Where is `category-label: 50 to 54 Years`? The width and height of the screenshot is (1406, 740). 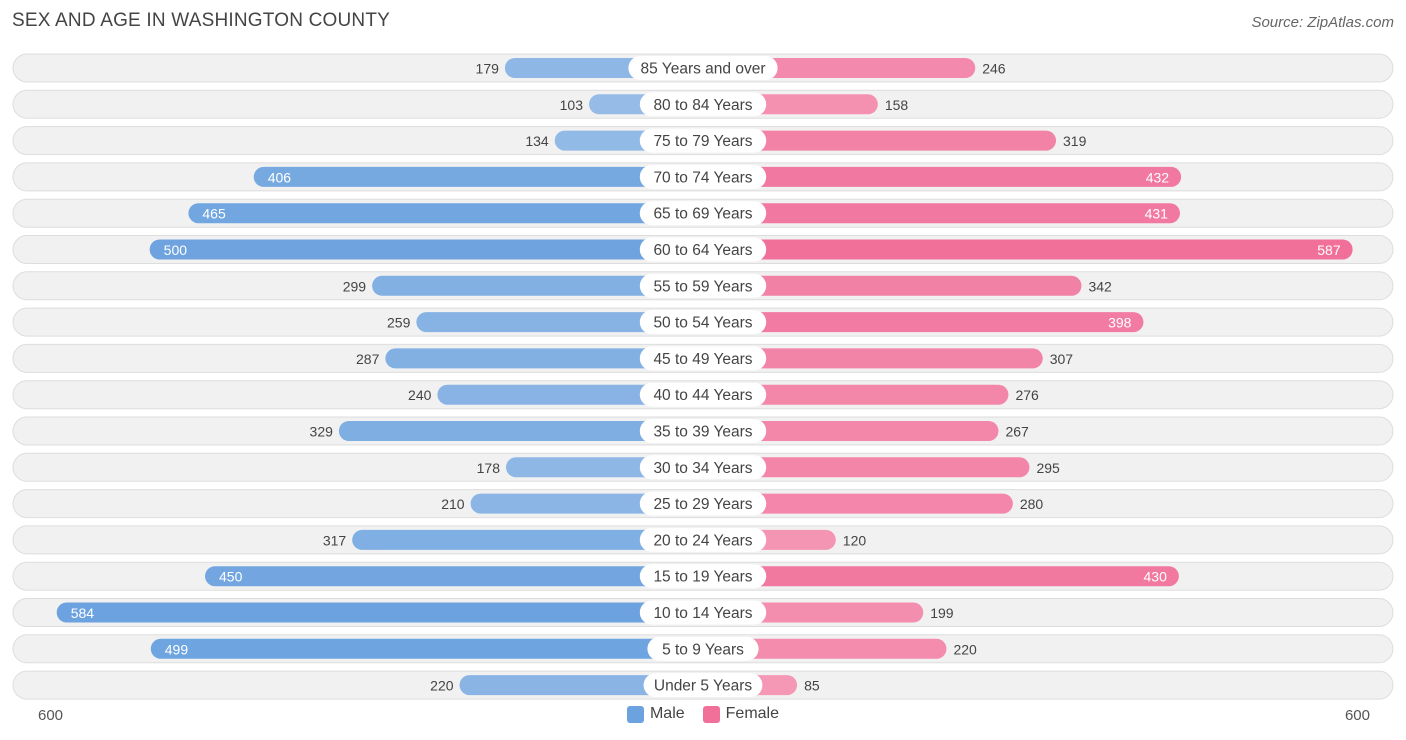 category-label: 50 to 54 Years is located at coordinates (702, 323).